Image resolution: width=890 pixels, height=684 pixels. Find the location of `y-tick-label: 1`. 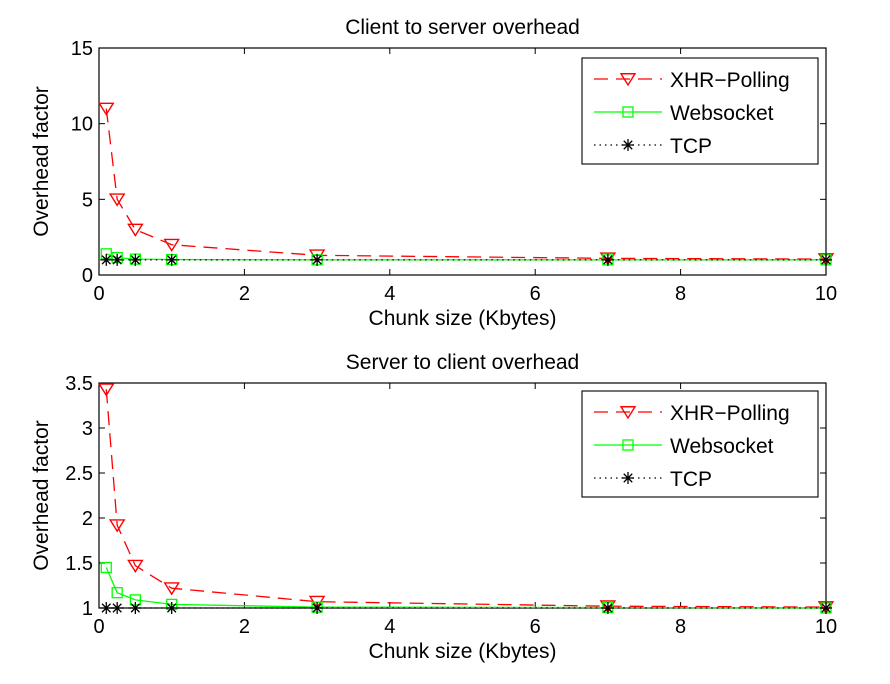

y-tick-label: 1 is located at coordinates (87, 609).